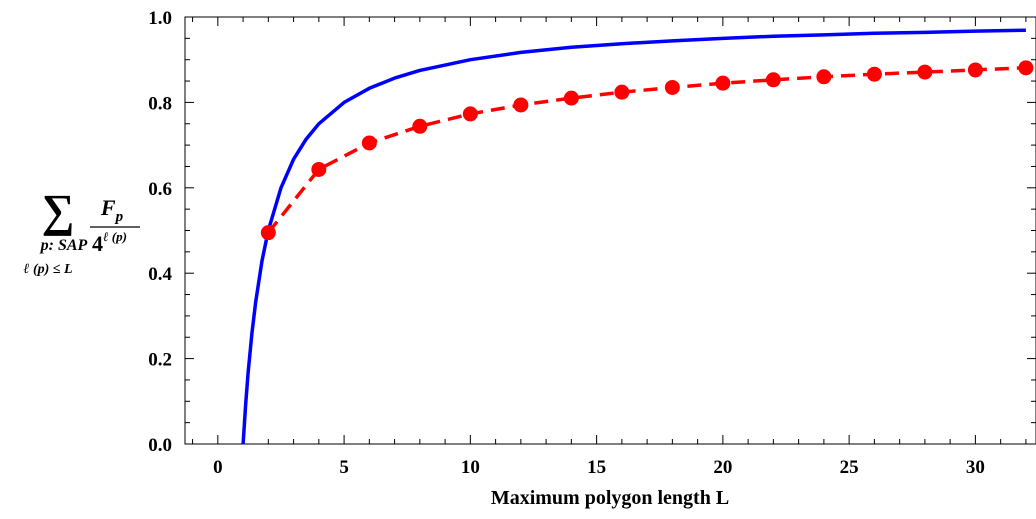 This screenshot has width=1036, height=519. I want to click on y-tick-label: 0.6, so click(160, 189).